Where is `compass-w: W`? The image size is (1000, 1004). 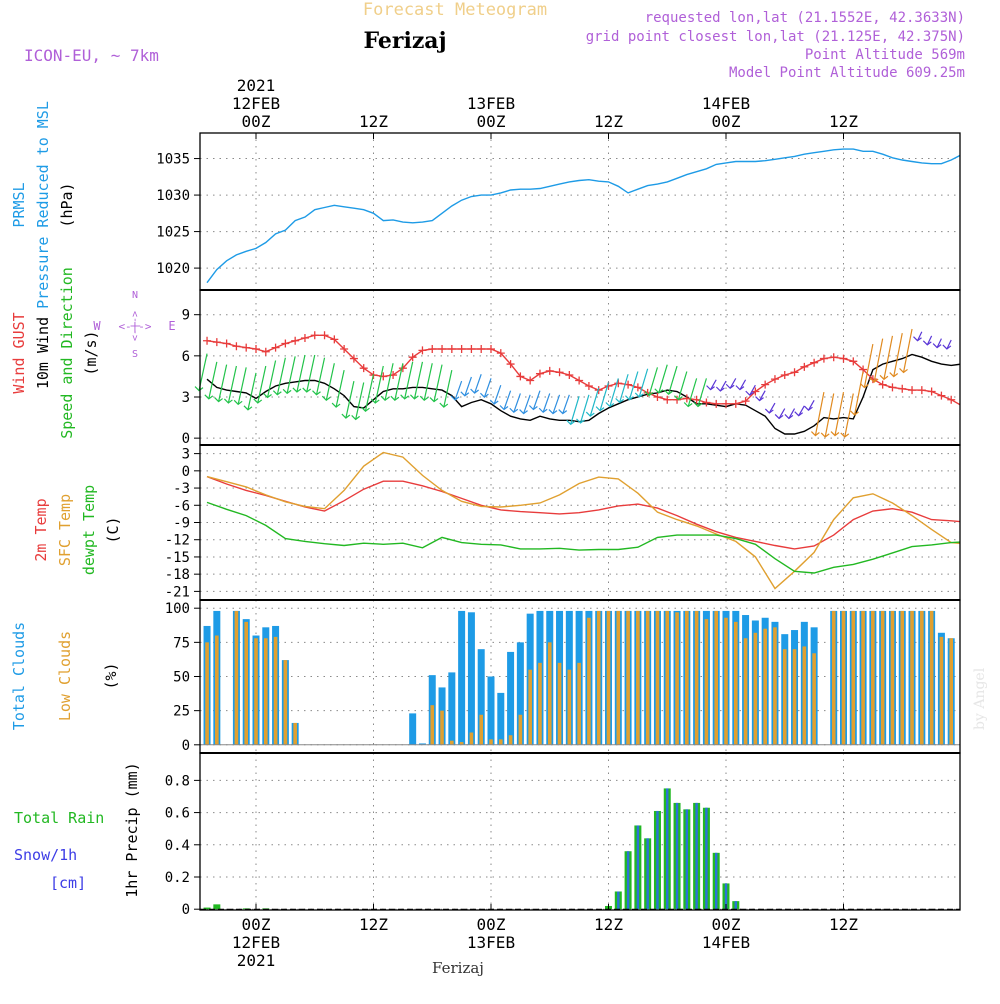
compass-w: W is located at coordinates (97, 326).